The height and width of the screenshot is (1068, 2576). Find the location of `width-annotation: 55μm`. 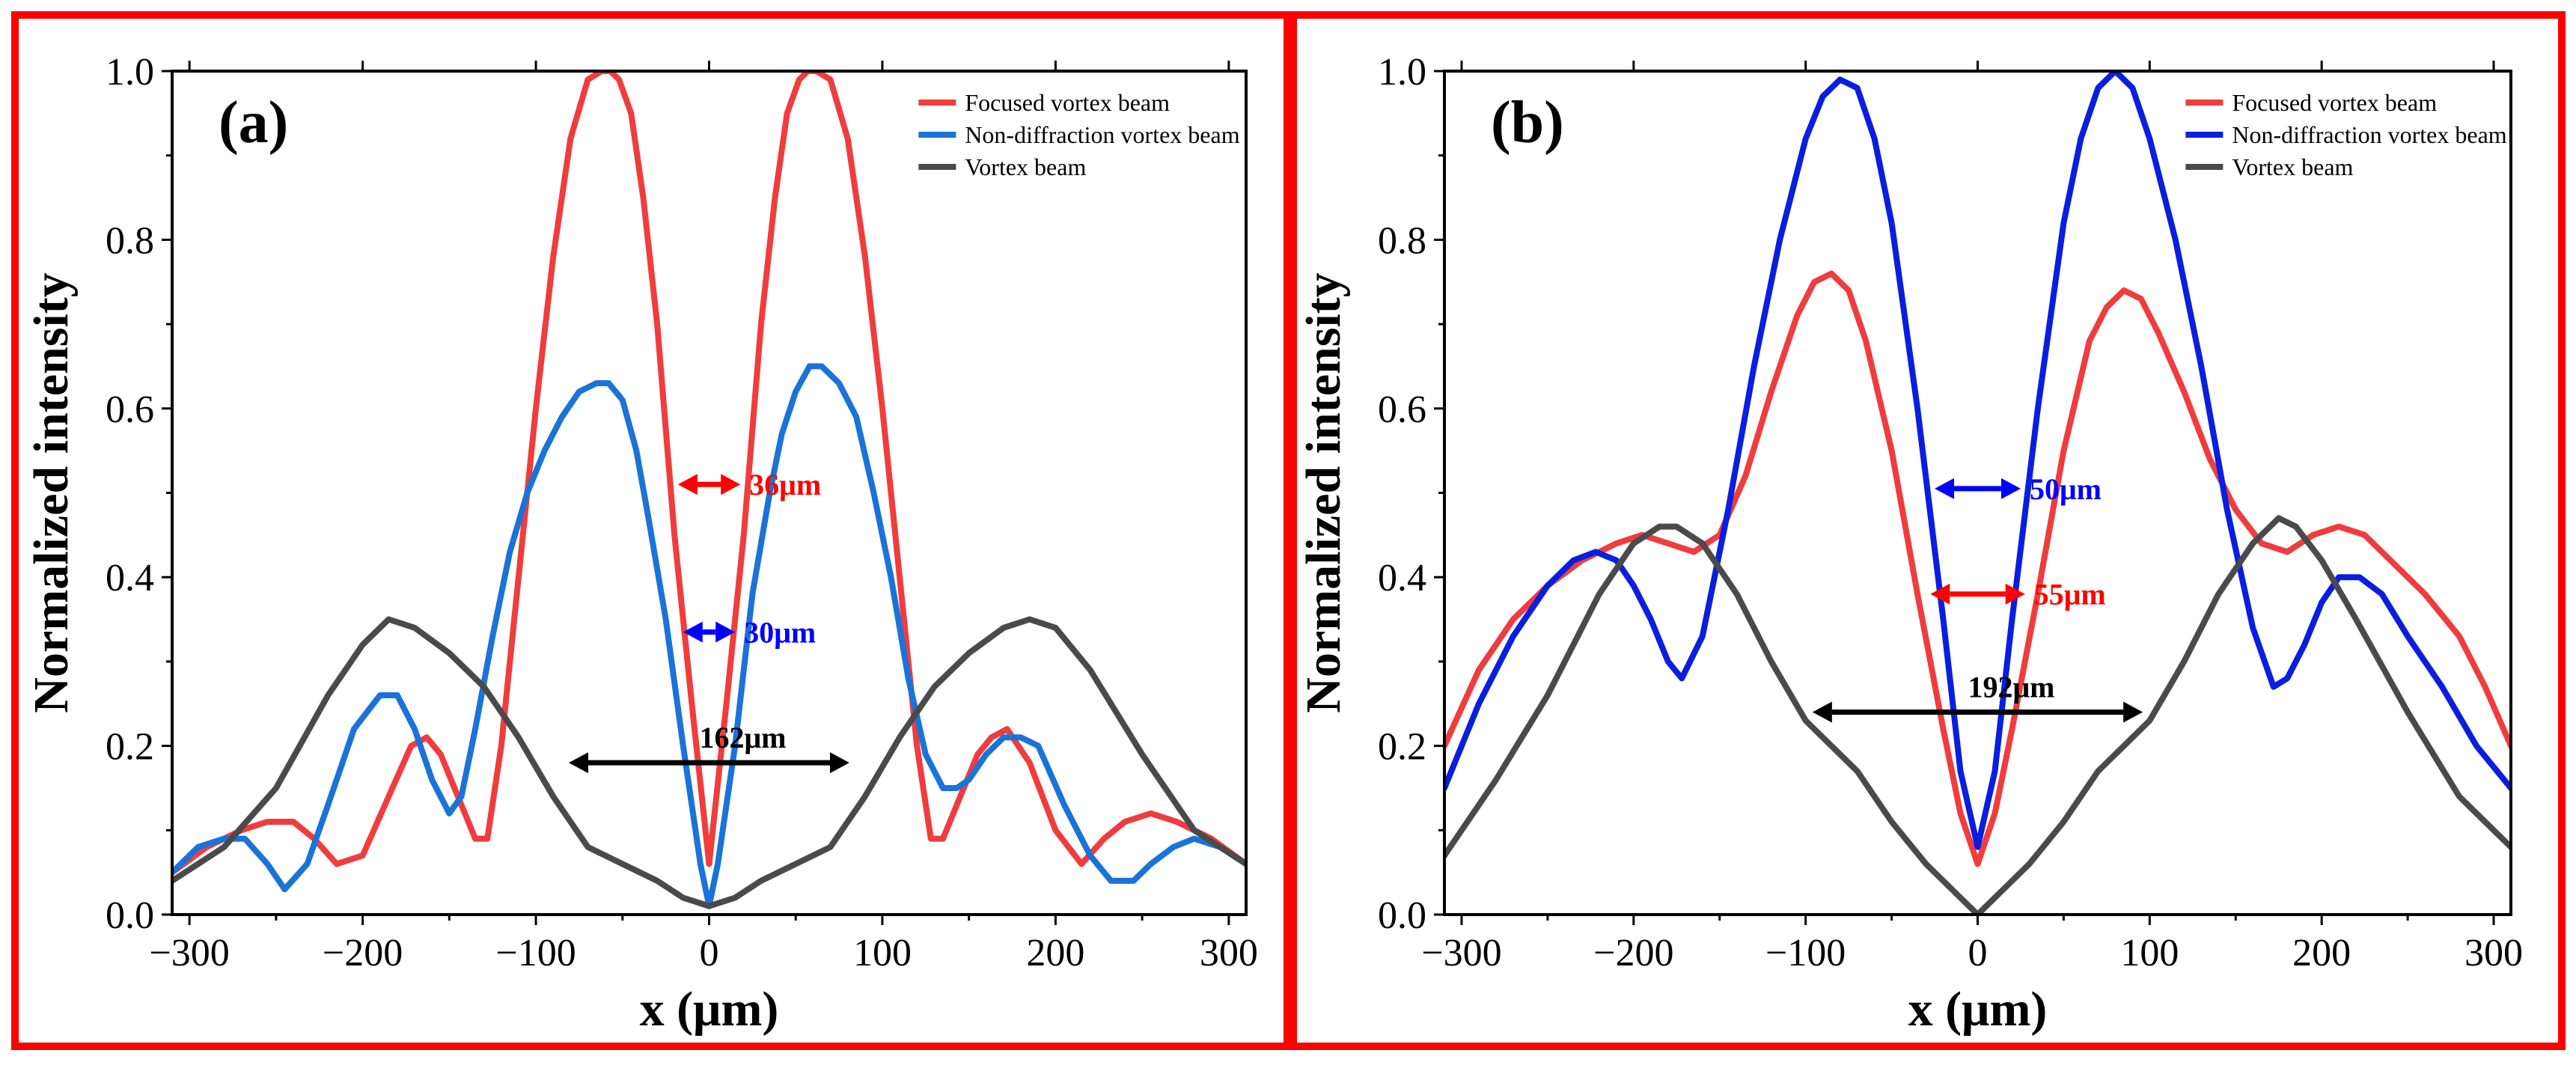

width-annotation: 55μm is located at coordinates (2018, 594).